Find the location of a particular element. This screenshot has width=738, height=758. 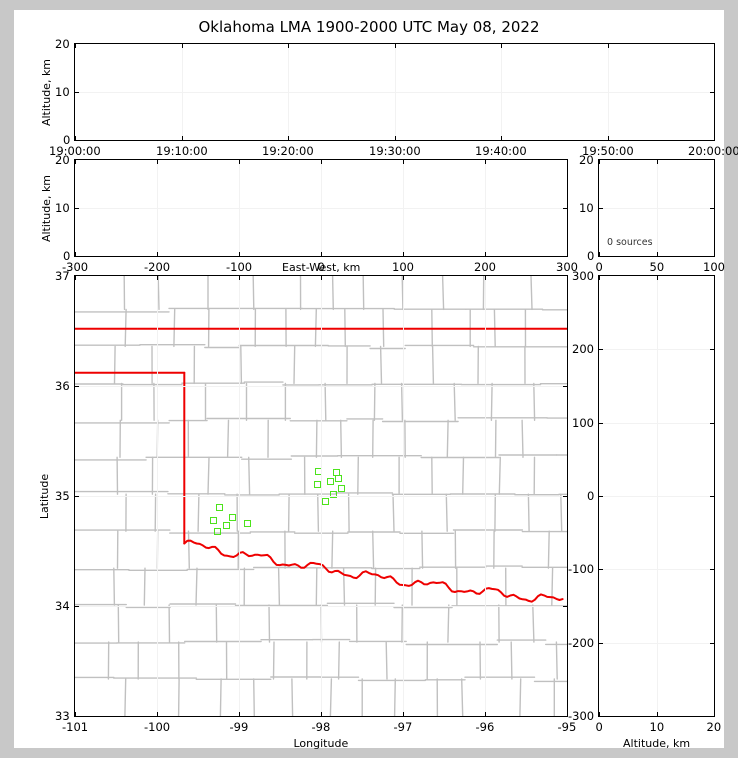

tick-label-x: 10 is located at coordinates (657, 727).